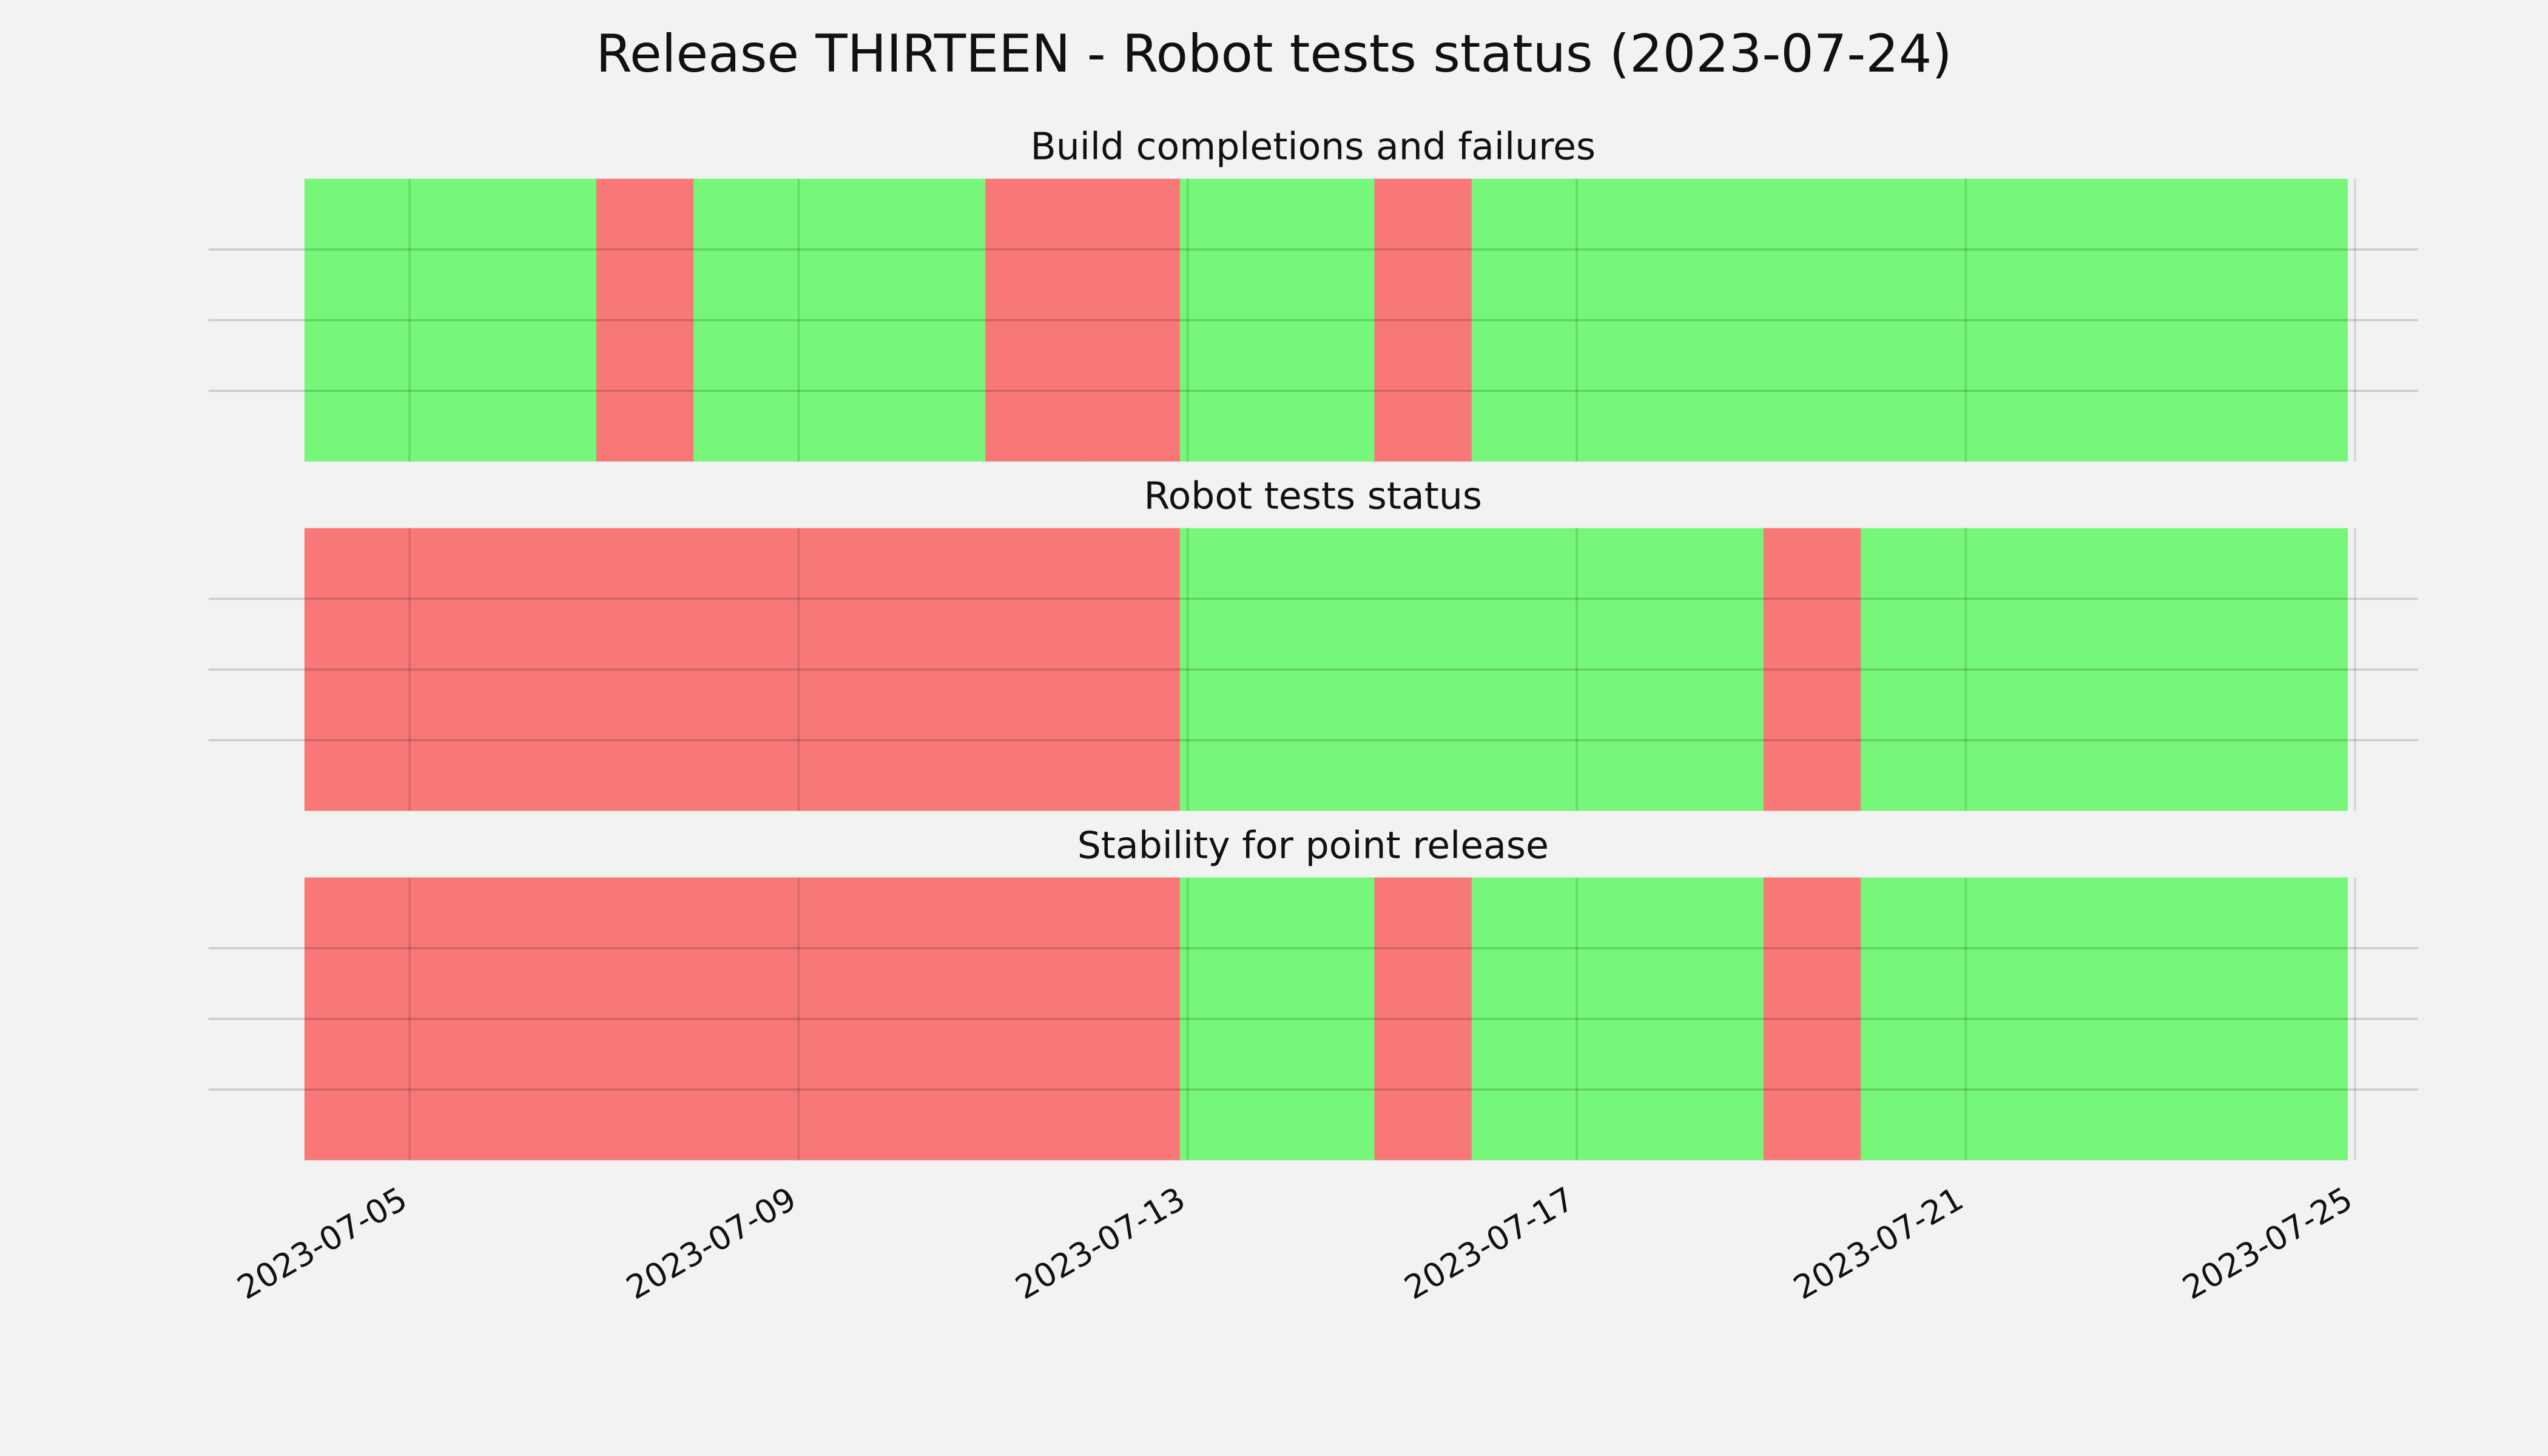 Image resolution: width=2548 pixels, height=1456 pixels. I want to click on panel-title: Build completions and failures, so click(1313, 147).